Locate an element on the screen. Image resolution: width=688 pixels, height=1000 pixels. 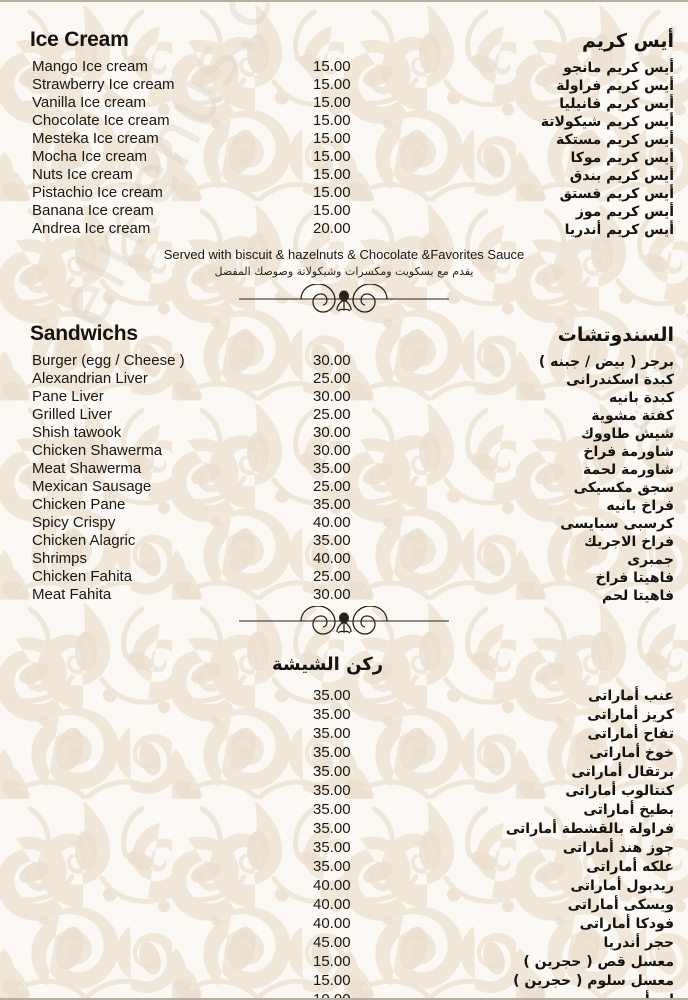
menu-row: Chicken Fahita 25.00 فاهيتا فراخ is located at coordinates (344, 577).